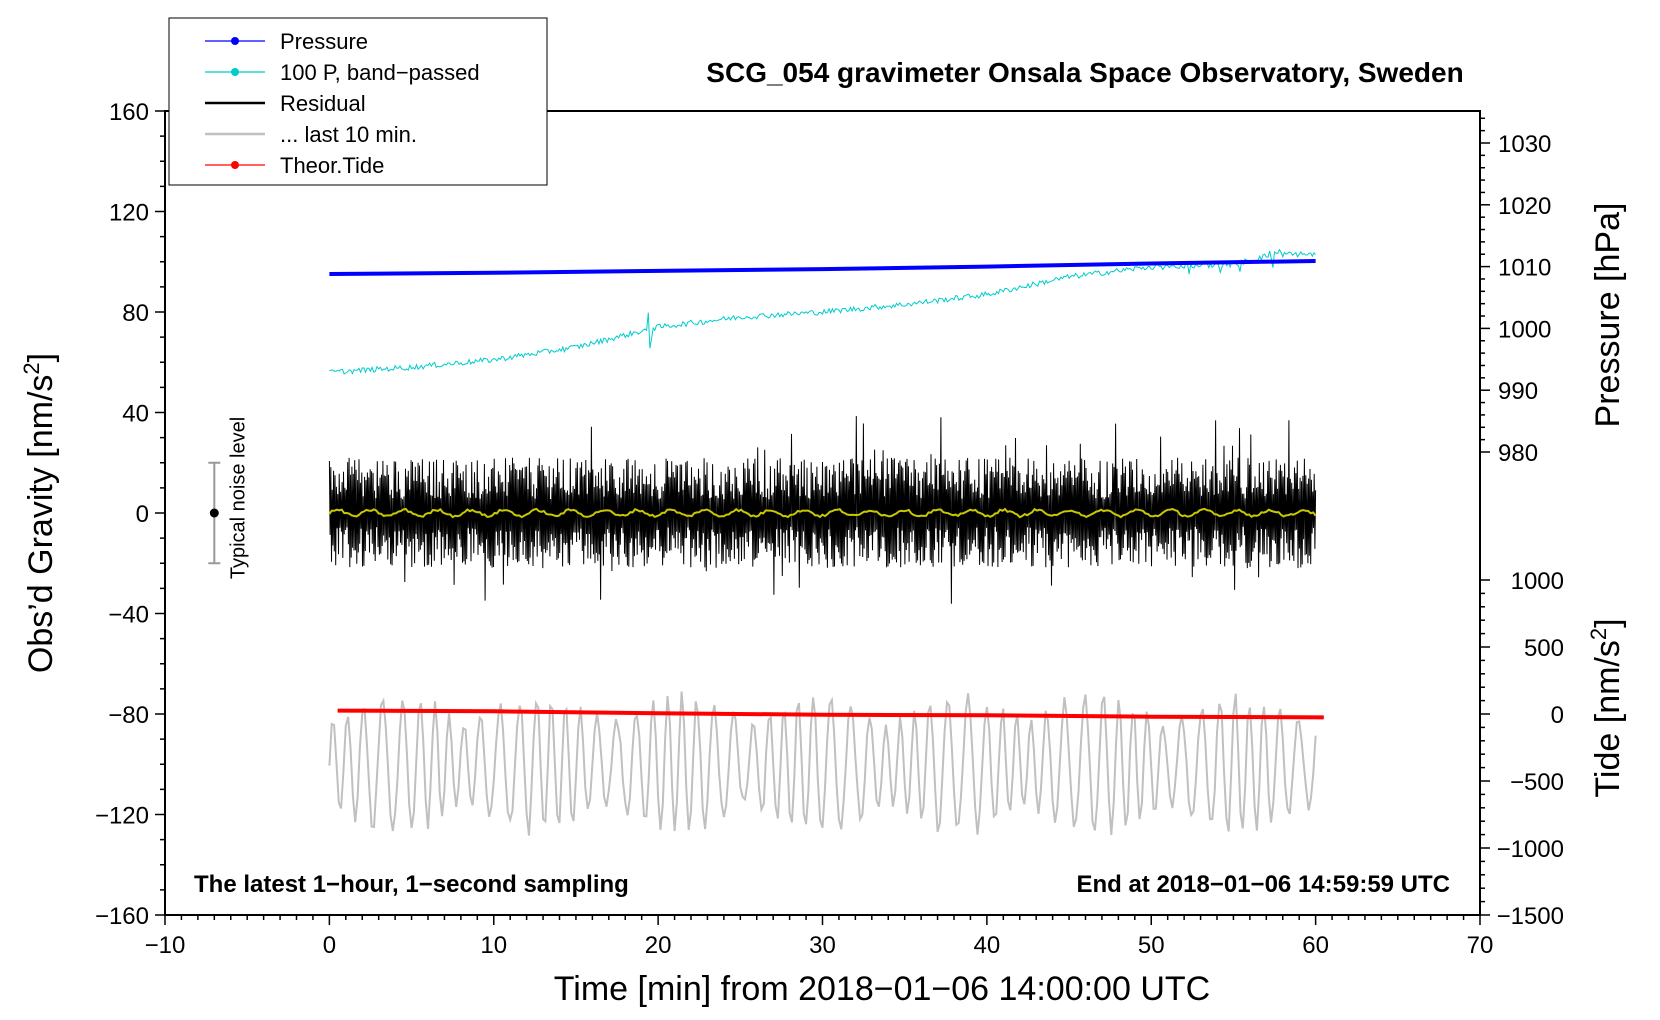  Describe the element at coordinates (214, 513) in the screenshot. I see `noise-center-dot` at that location.